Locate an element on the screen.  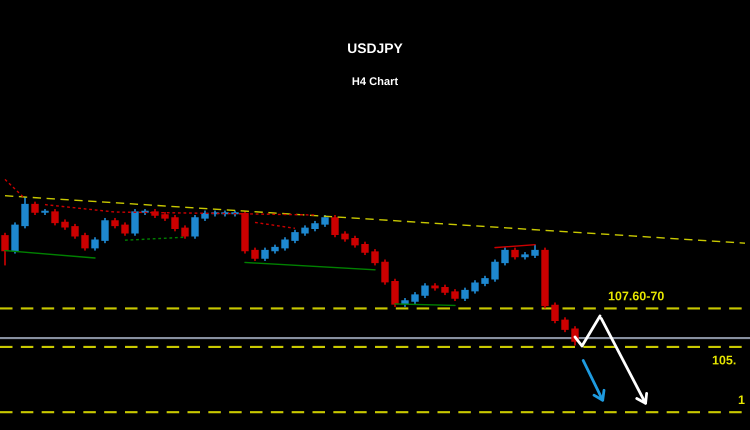
chart-subtitle: H4 Chart is located at coordinates (375, 81).